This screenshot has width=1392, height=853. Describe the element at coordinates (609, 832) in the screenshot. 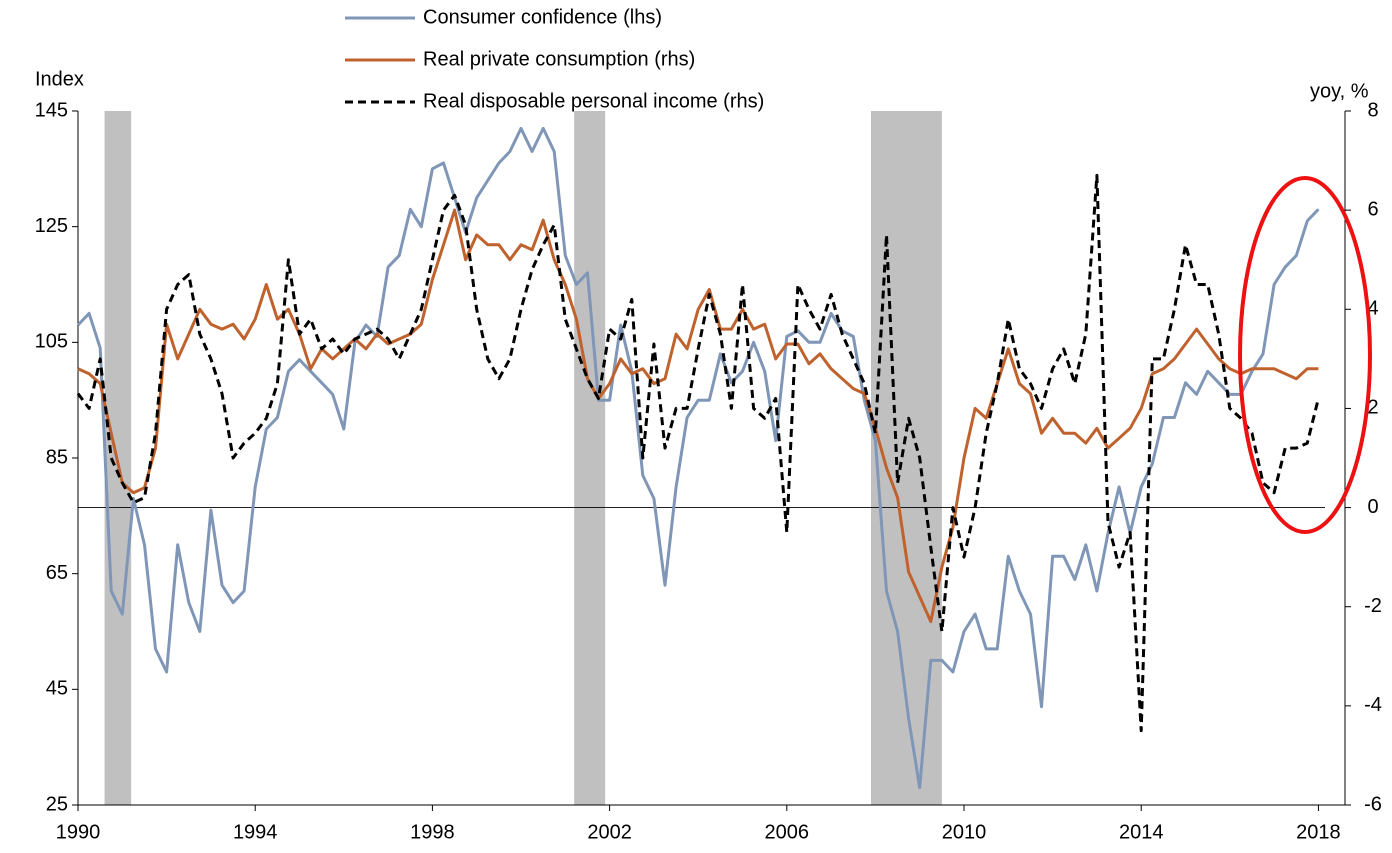

I see `x-tick-label: 2002` at that location.